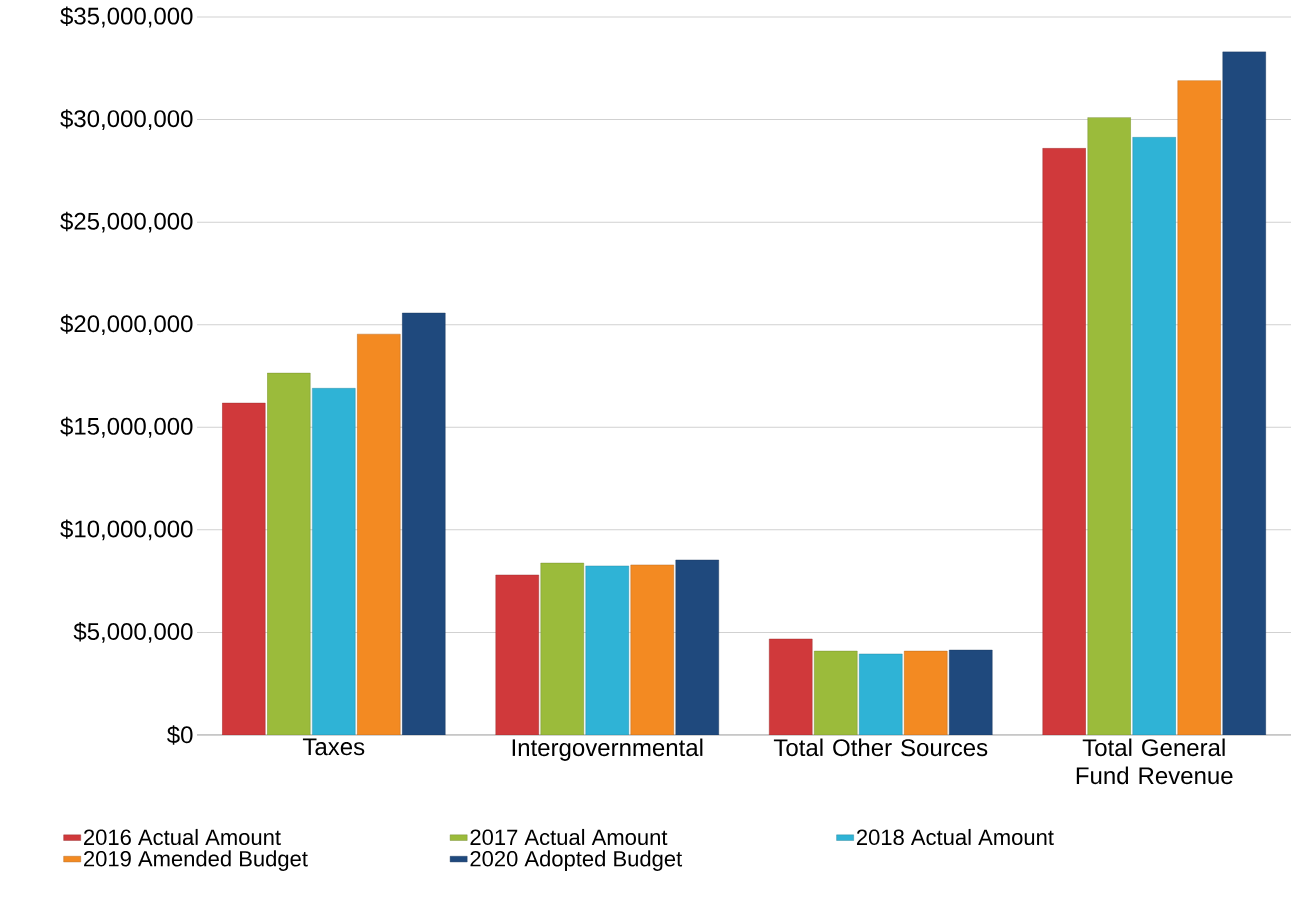  Describe the element at coordinates (333, 747) in the screenshot. I see `x-tick-label: Taxes` at that location.